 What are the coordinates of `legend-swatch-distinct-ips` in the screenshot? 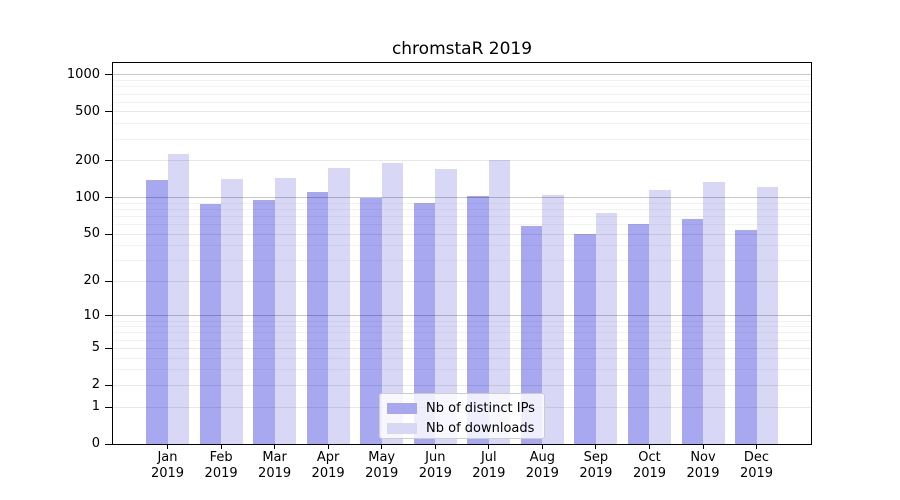 It's located at (402, 408).